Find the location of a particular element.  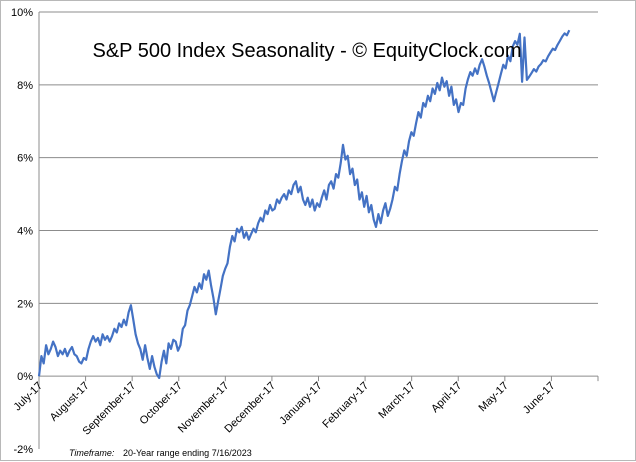

x-tick-label: March-17 is located at coordinates (396, 400).